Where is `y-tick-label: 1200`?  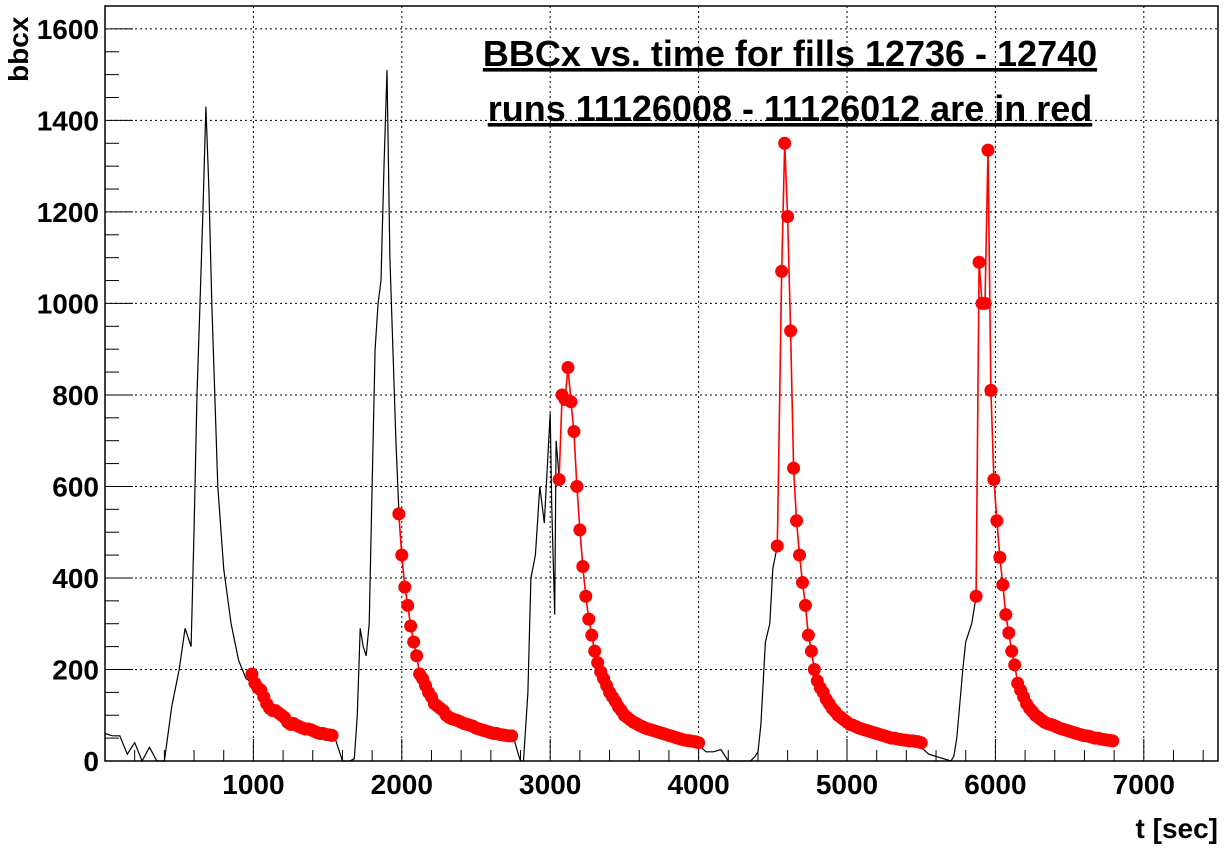 y-tick-label: 1200 is located at coordinates (68, 212).